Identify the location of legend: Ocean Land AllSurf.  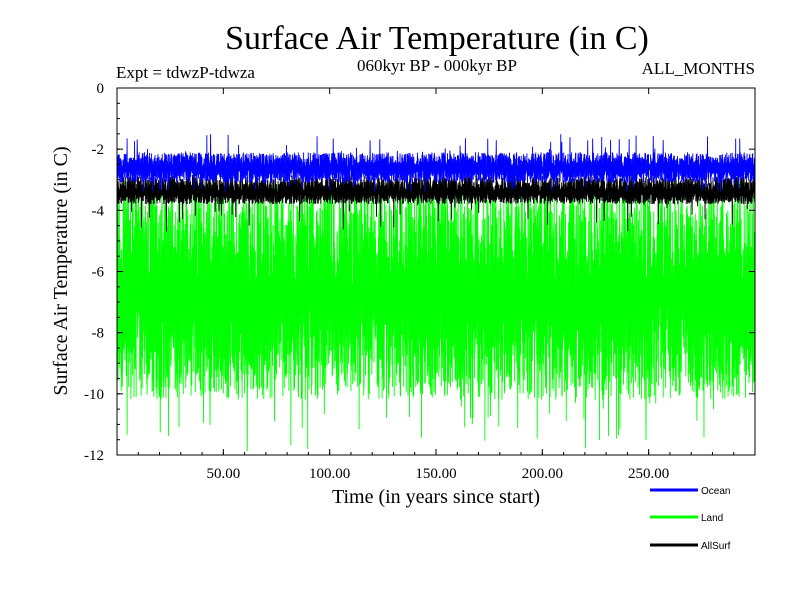
(690, 519).